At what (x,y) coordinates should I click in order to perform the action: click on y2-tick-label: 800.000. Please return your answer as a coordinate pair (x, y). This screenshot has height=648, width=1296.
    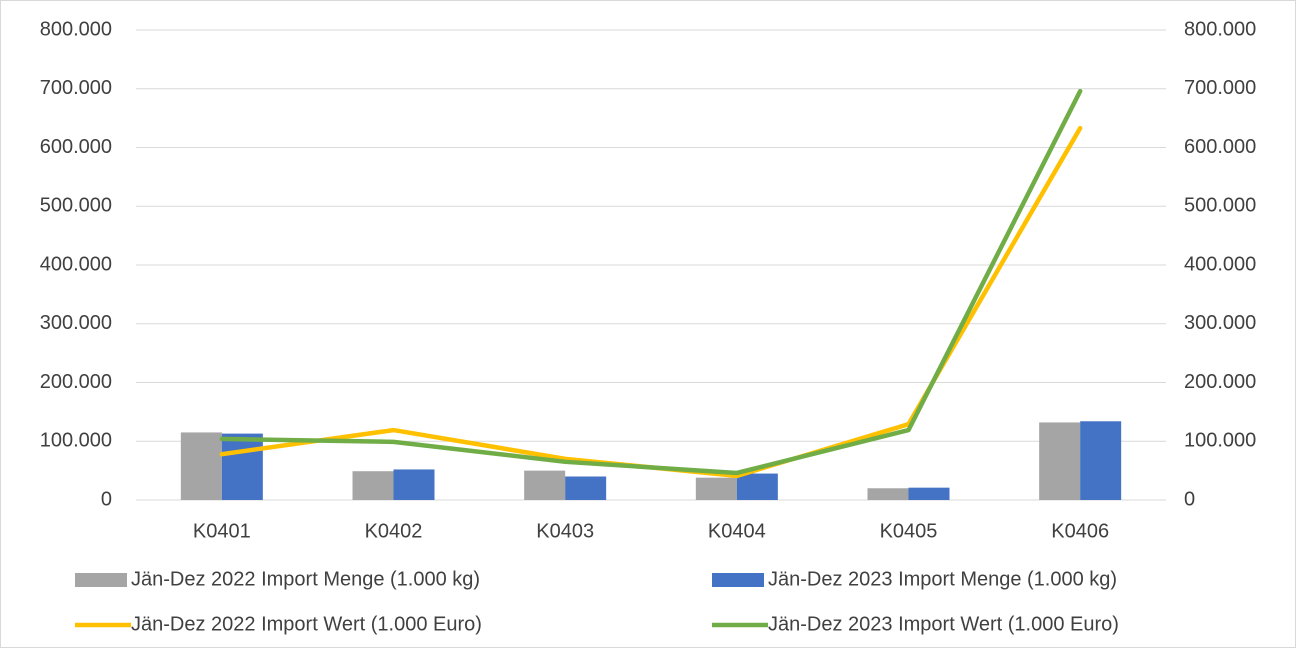
    Looking at the image, I should click on (1220, 29).